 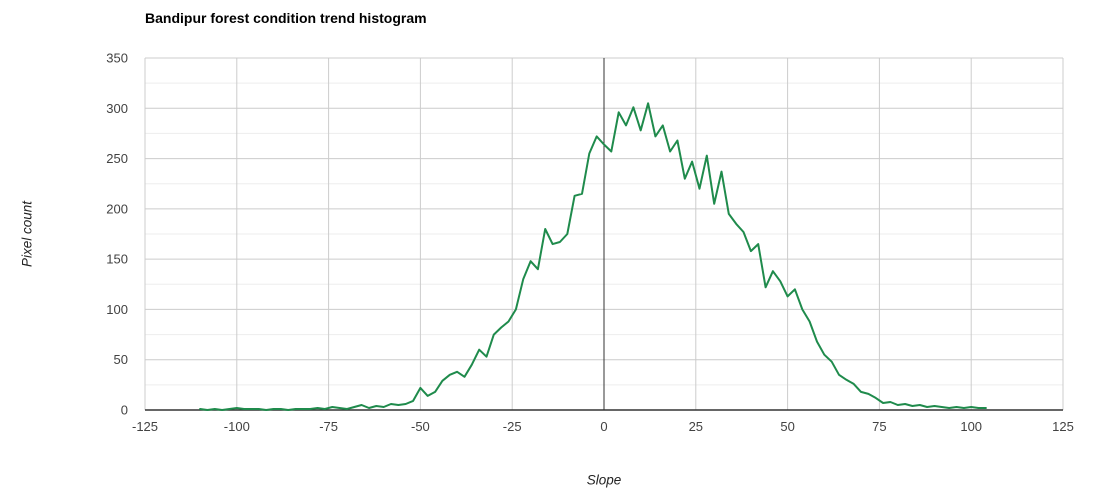 What do you see at coordinates (117, 108) in the screenshot?
I see `y-tick-label: 300` at bounding box center [117, 108].